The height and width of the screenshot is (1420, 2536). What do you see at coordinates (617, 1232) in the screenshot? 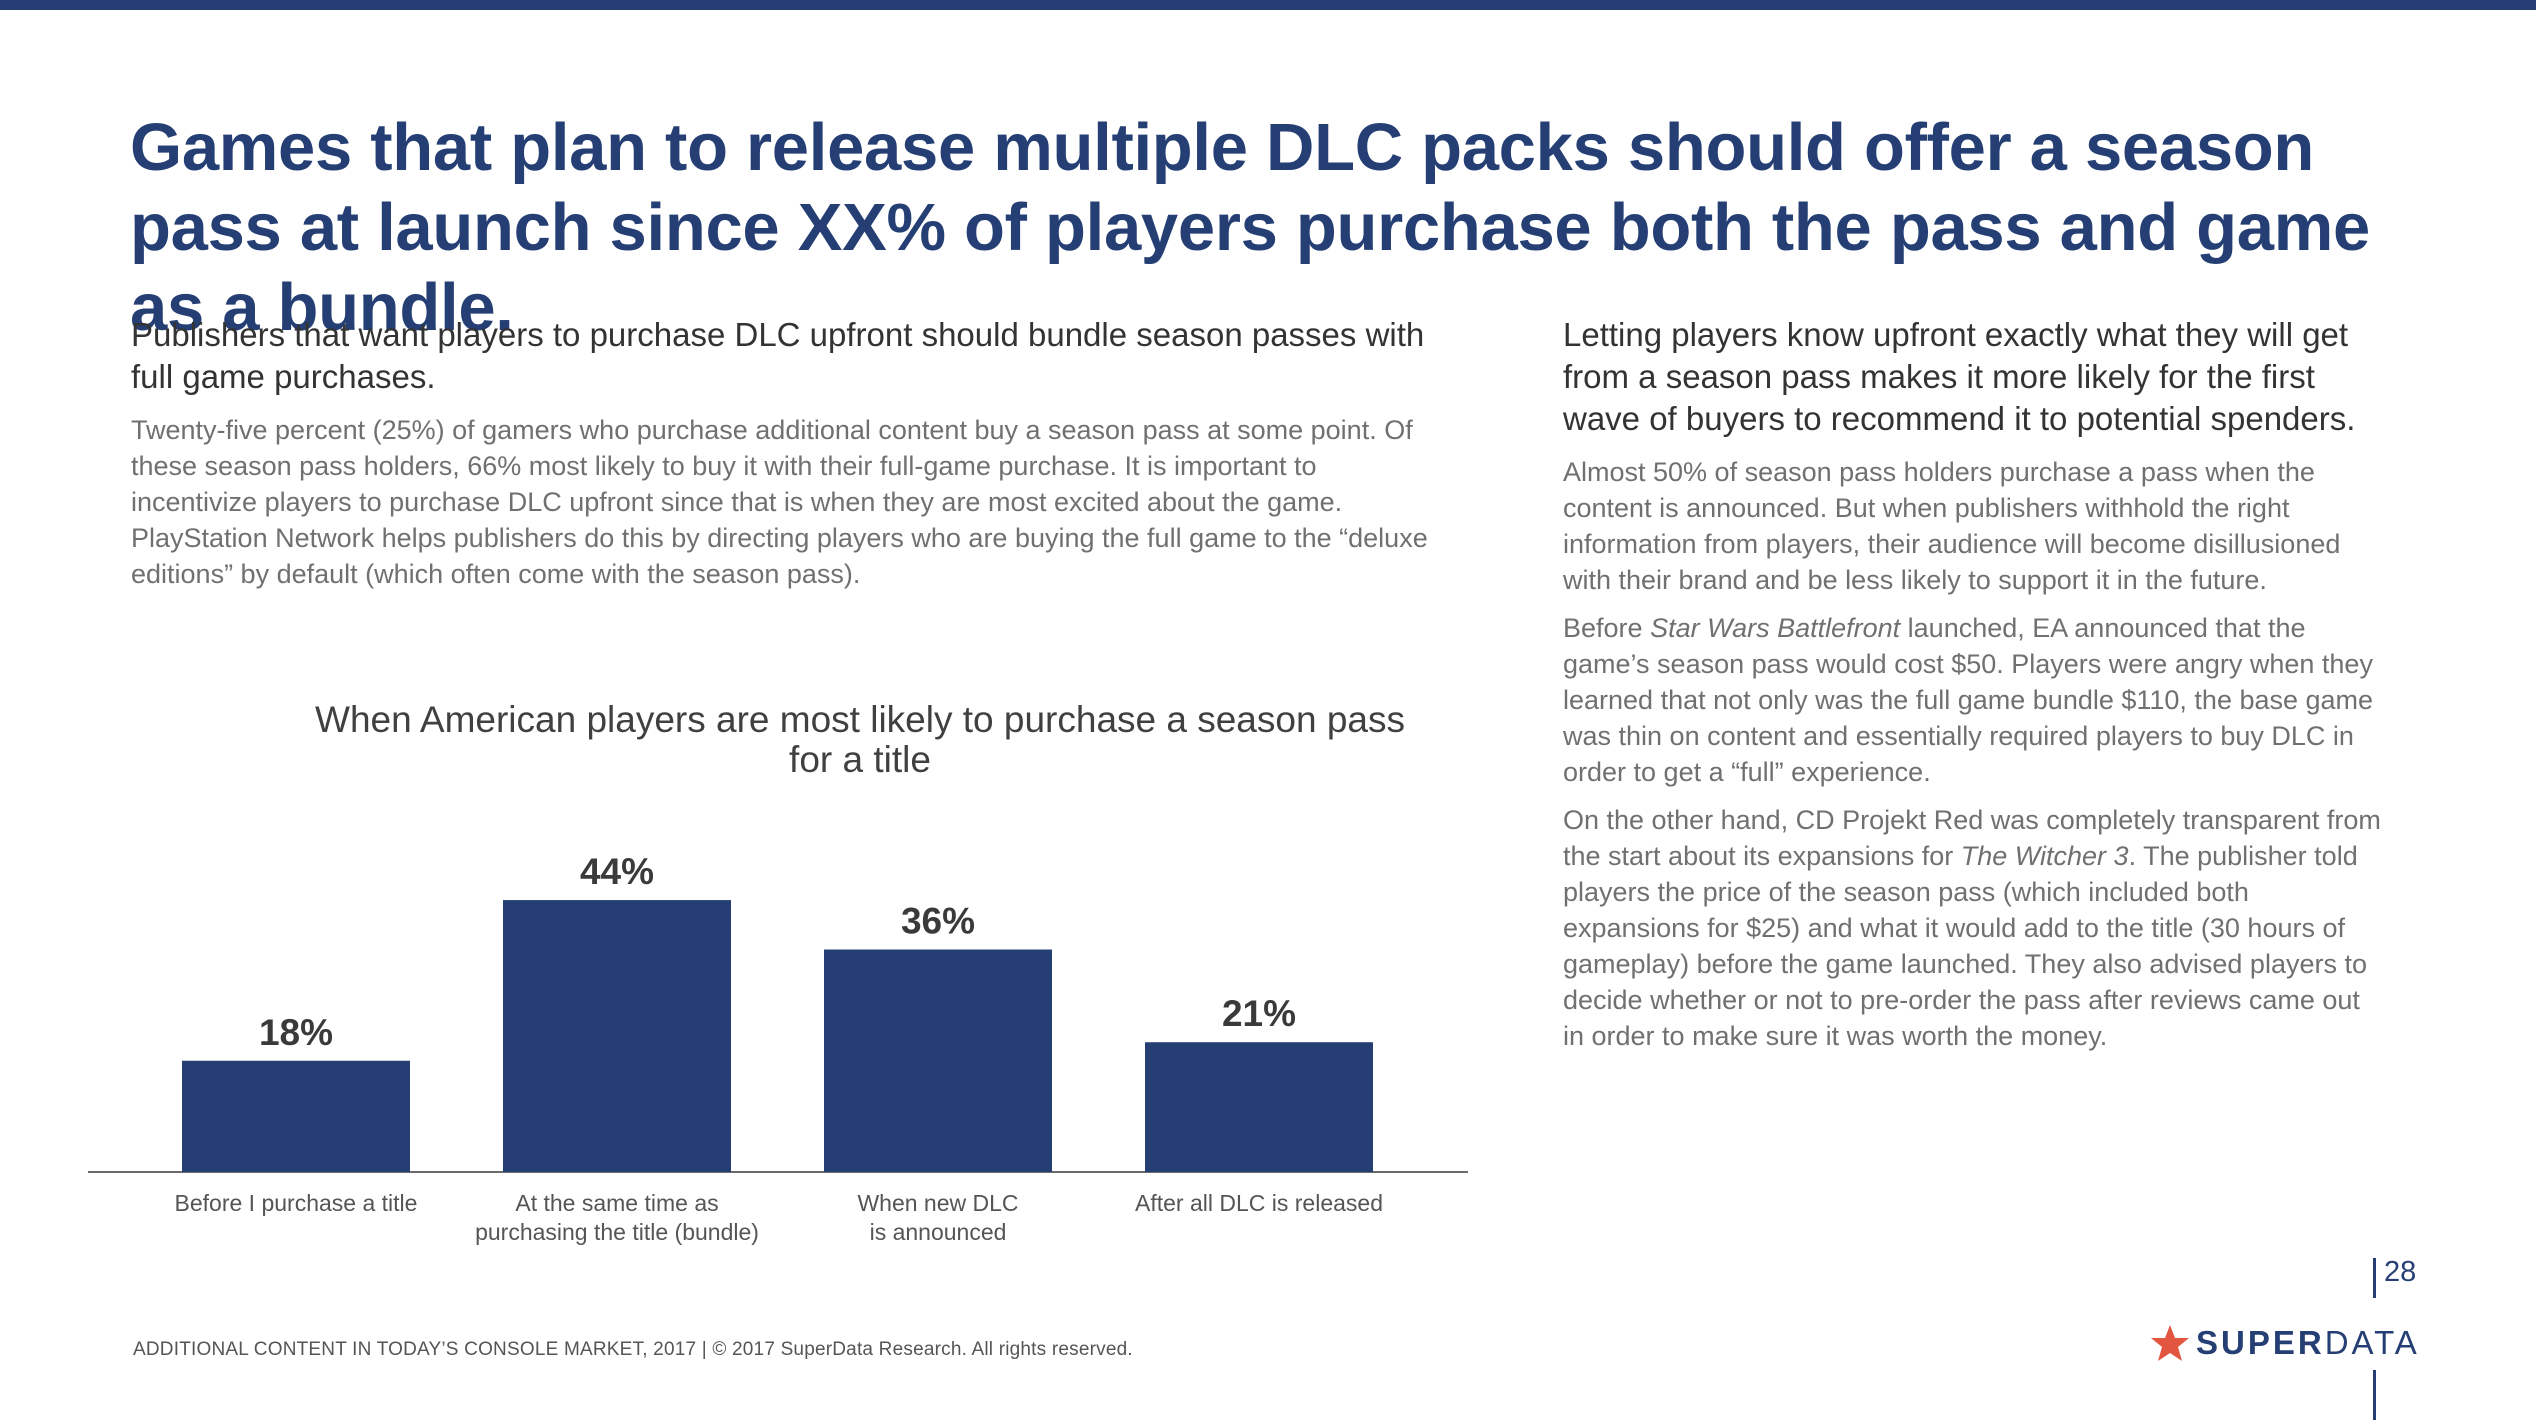
I see `category-label-2-line-2: purchasing the title (bundle)` at bounding box center [617, 1232].